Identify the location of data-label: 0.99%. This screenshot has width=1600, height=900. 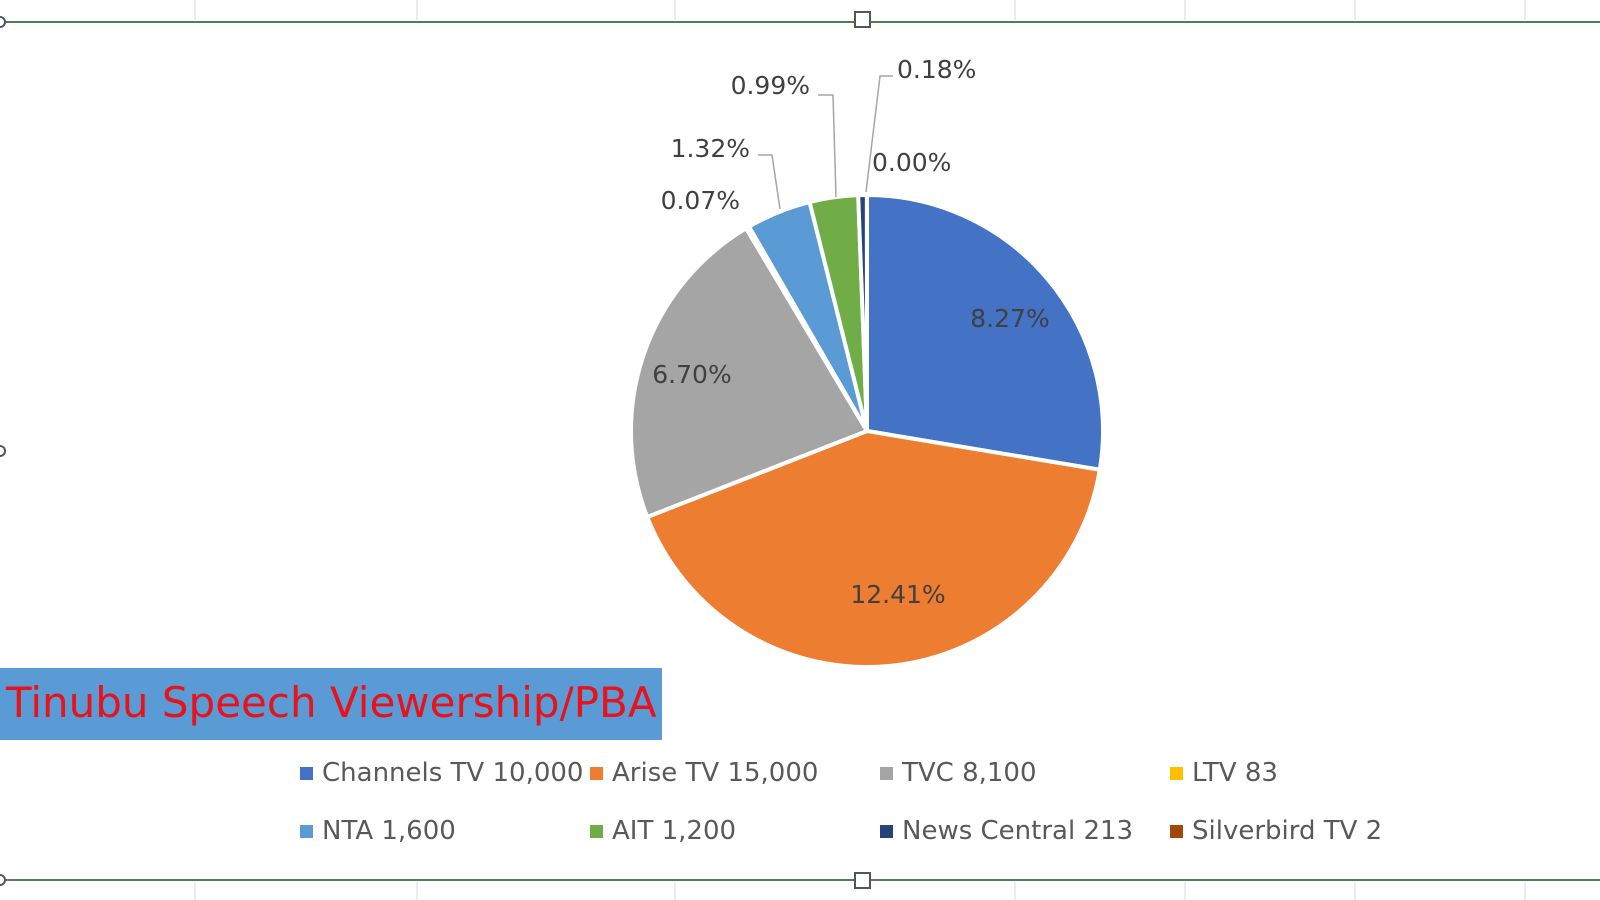
(770, 85).